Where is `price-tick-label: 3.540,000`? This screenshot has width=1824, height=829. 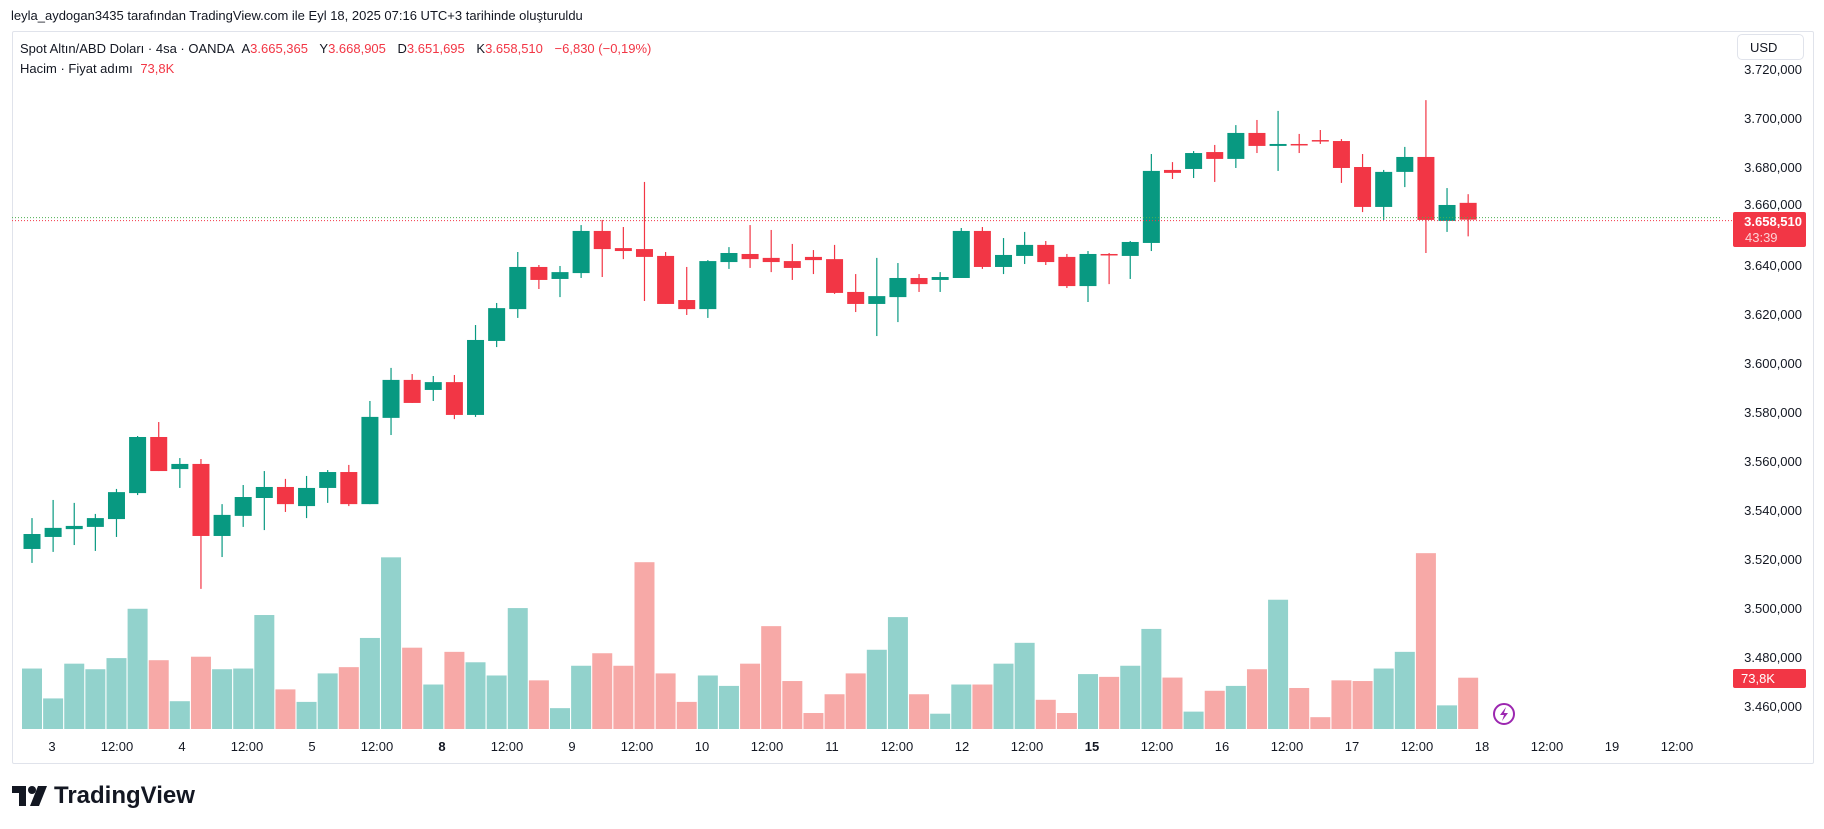
price-tick-label: 3.540,000 is located at coordinates (1773, 510).